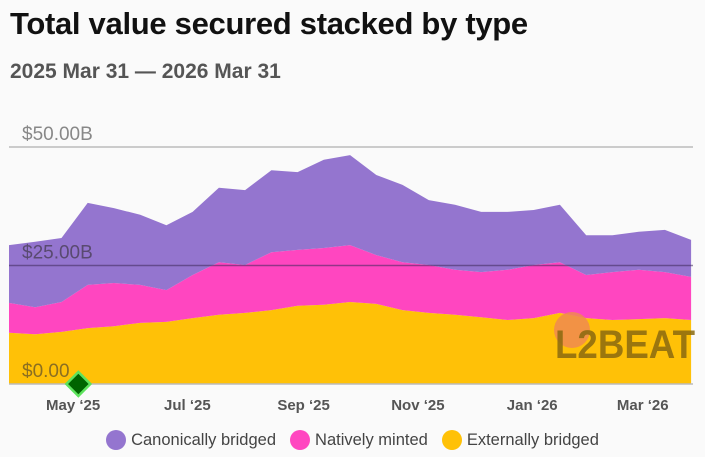 Image resolution: width=705 pixels, height=457 pixels. What do you see at coordinates (78, 384) in the screenshot?
I see `event-marker-diamond` at bounding box center [78, 384].